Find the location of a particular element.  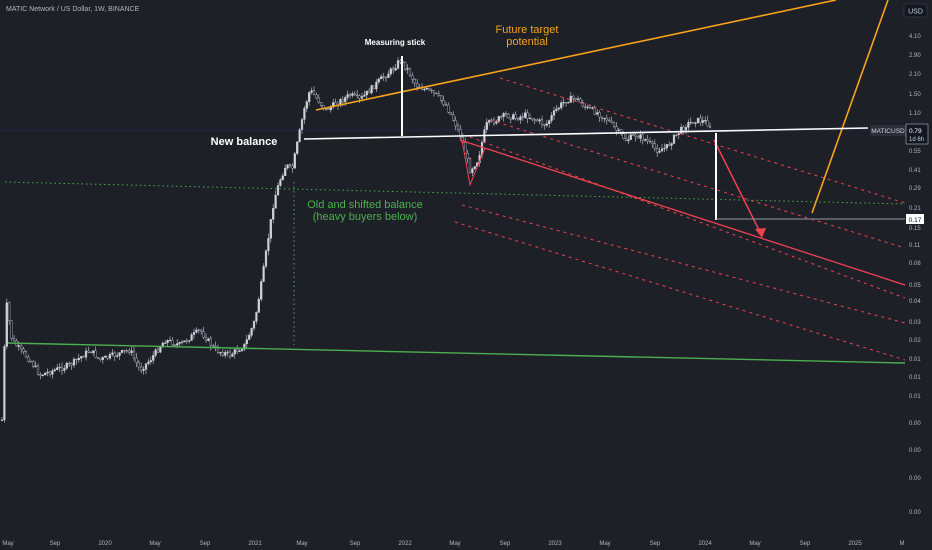

y-tick-label: 0.05 is located at coordinates (915, 286).